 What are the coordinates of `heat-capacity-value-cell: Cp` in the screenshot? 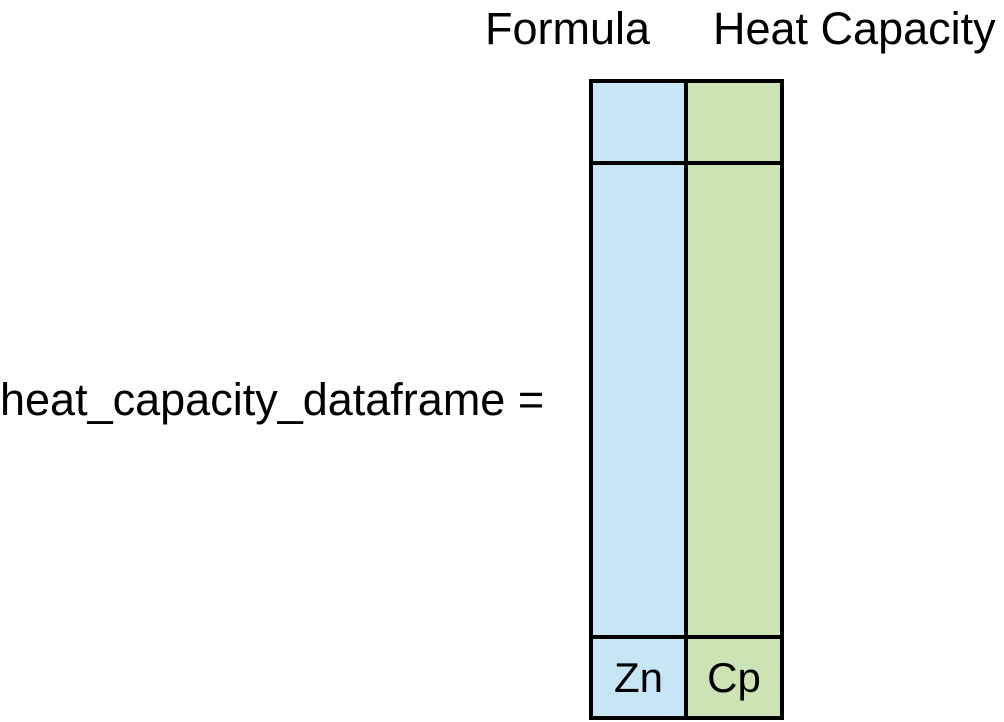 It's located at (734, 677).